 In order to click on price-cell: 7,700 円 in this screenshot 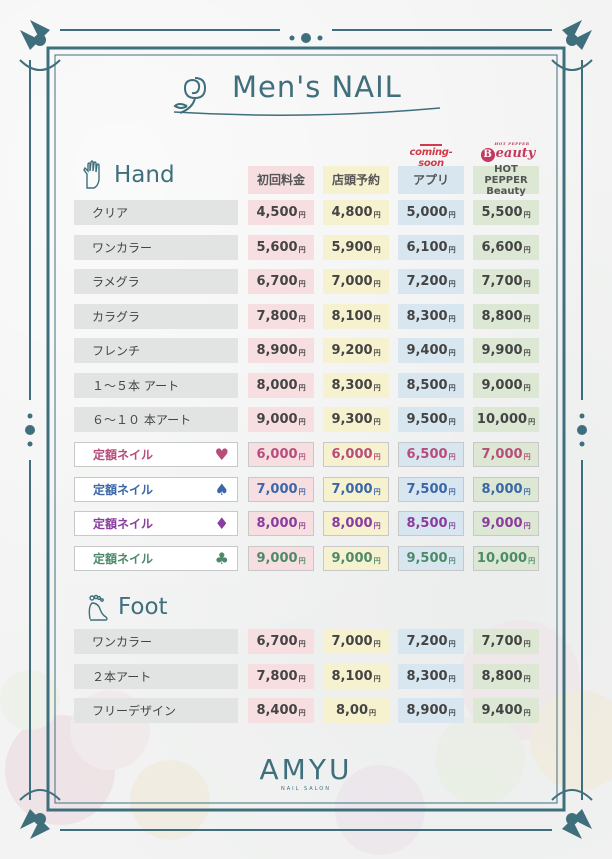, I will do `click(506, 281)`.